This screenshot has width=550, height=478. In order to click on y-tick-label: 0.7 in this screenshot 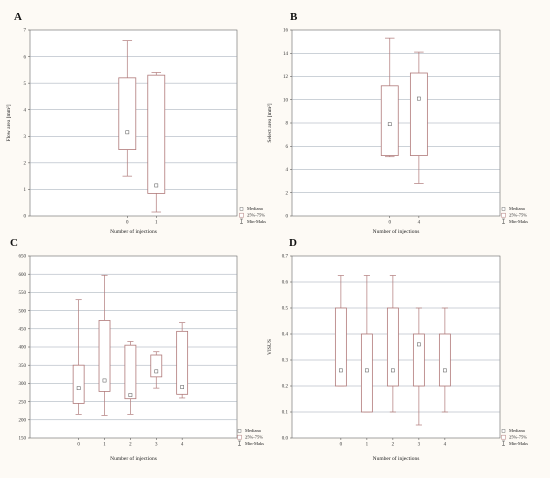, I will do `click(285, 257)`.